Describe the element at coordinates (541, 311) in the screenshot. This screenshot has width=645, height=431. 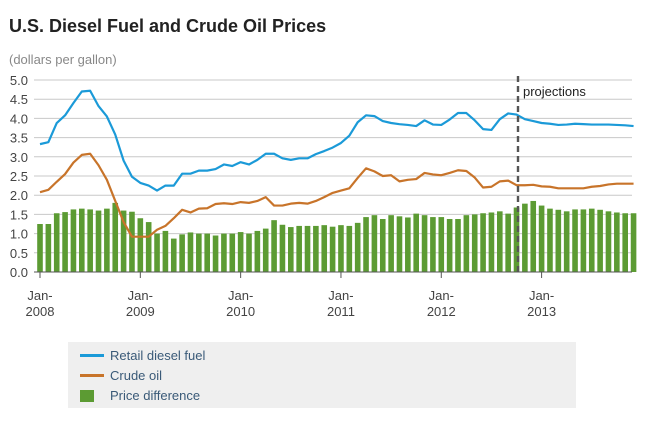
I see `x-tick-year: 2013` at that location.